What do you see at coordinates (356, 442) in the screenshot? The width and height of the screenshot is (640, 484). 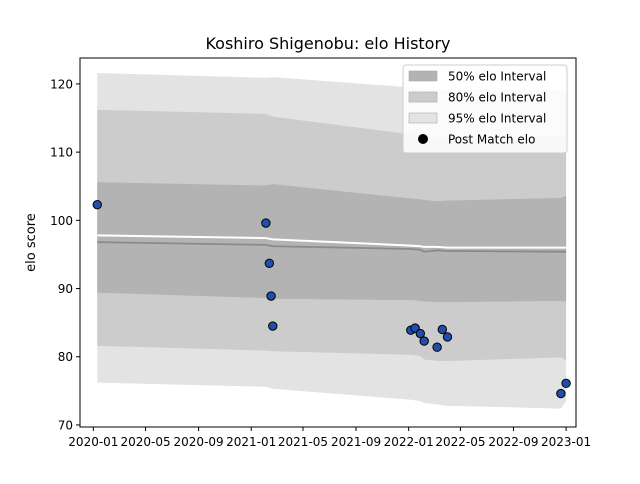 I see `x-tick-label: 2021-09` at bounding box center [356, 442].